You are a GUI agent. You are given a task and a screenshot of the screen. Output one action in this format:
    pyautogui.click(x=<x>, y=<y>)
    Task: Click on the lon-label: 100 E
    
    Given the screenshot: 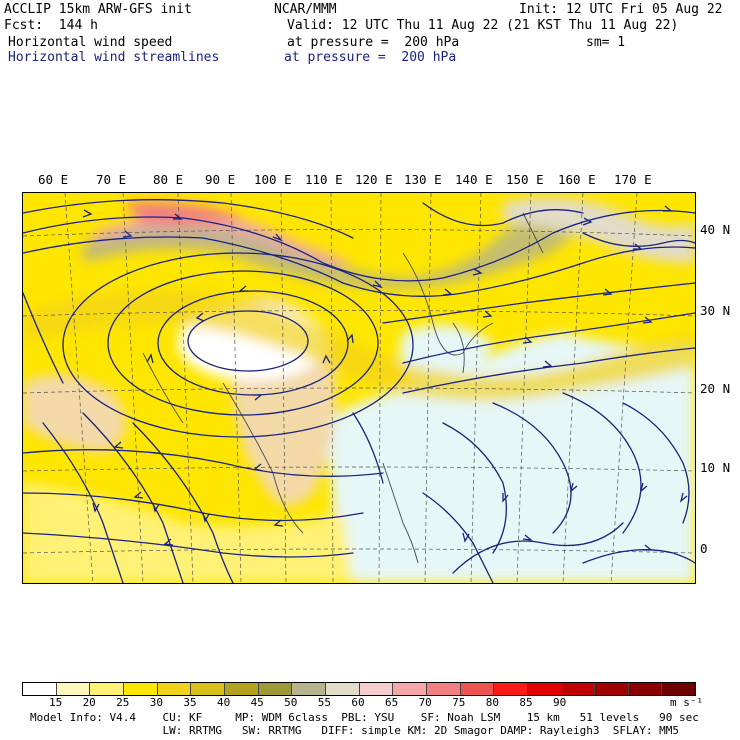 What is the action you would take?
    pyautogui.click(x=273, y=179)
    